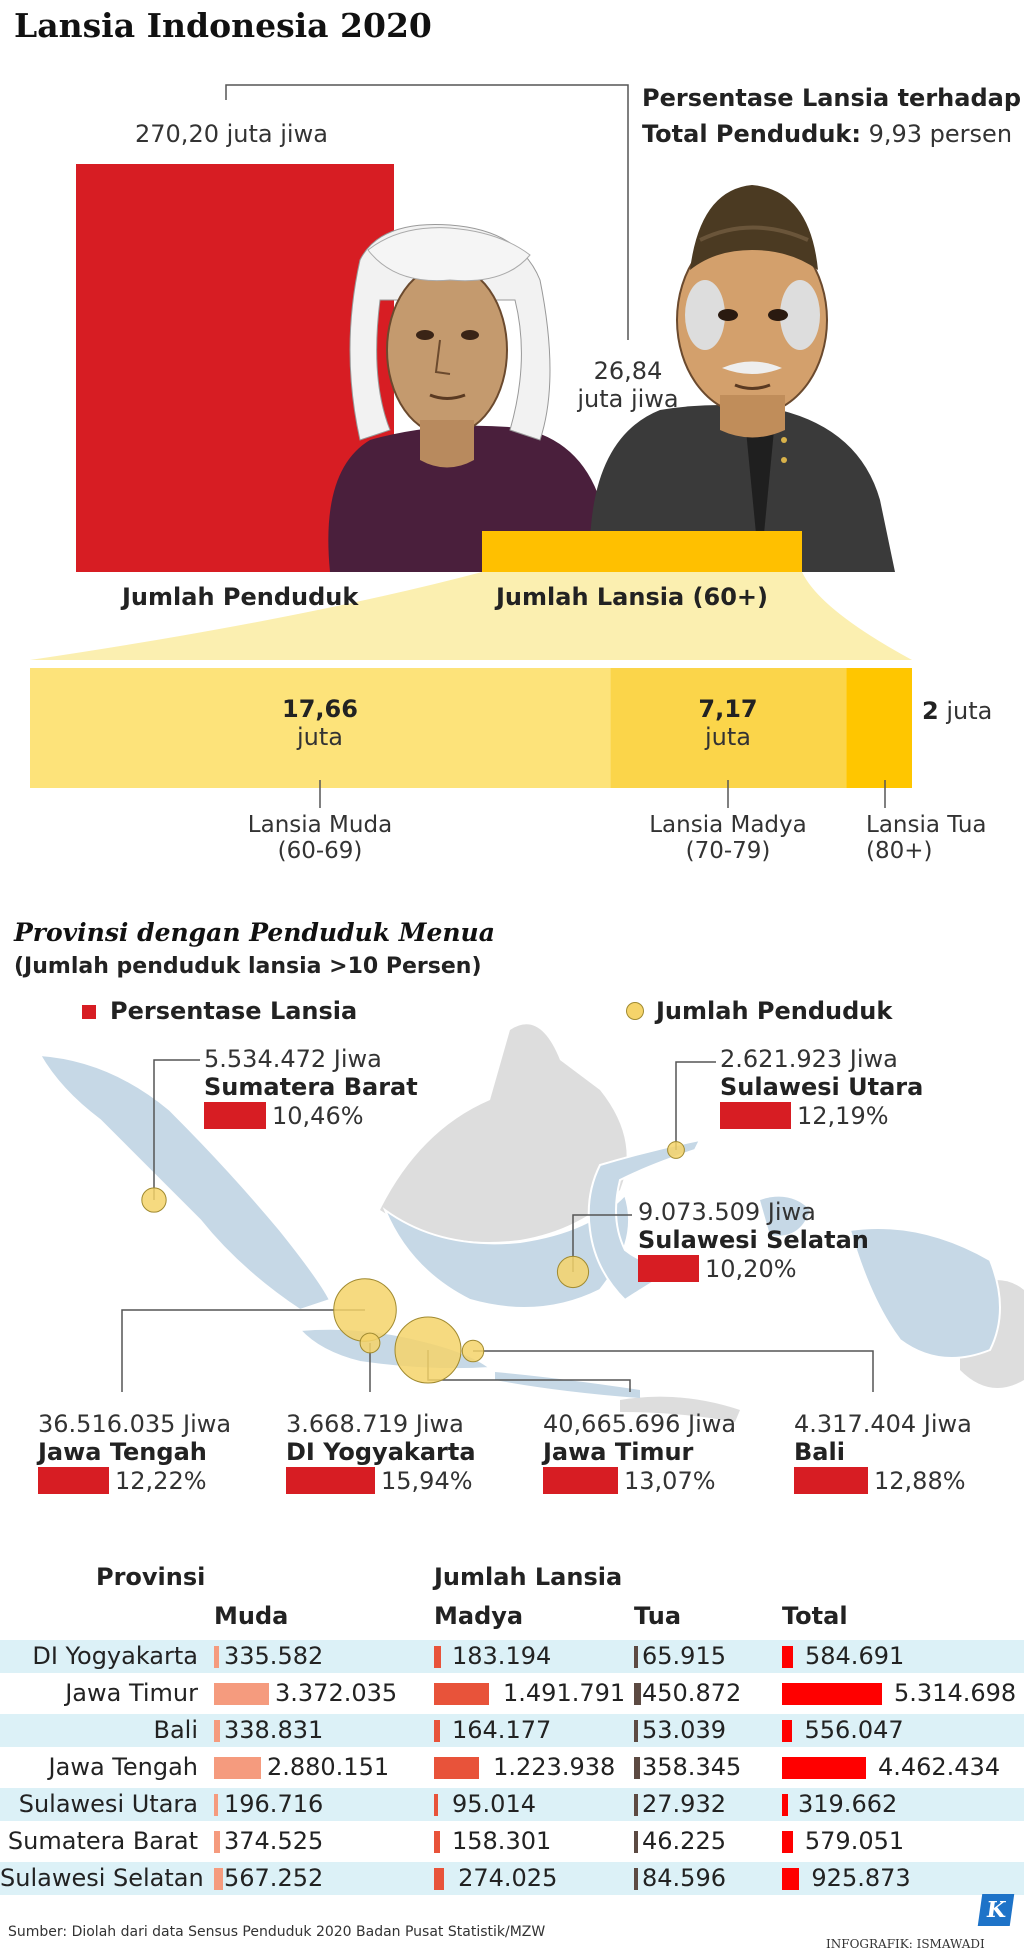 The height and width of the screenshot is (1956, 1024). I want to click on table-header-group: Jumlah Lansia, so click(528, 1577).